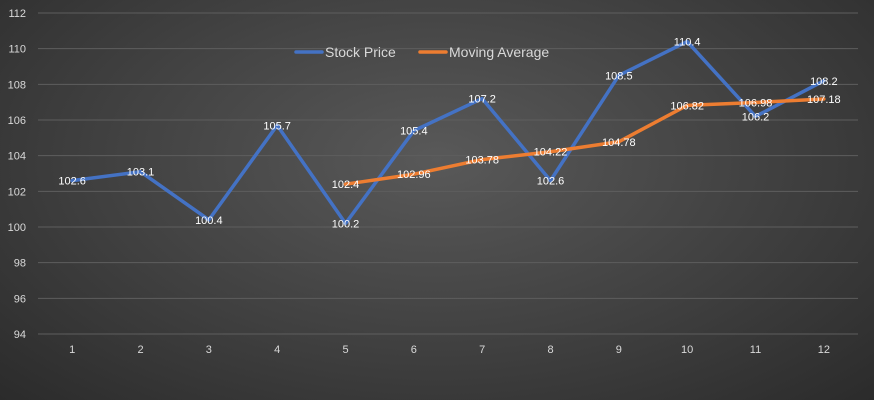 The image size is (874, 400). Describe the element at coordinates (17, 228) in the screenshot. I see `y-tick-label: 100` at that location.